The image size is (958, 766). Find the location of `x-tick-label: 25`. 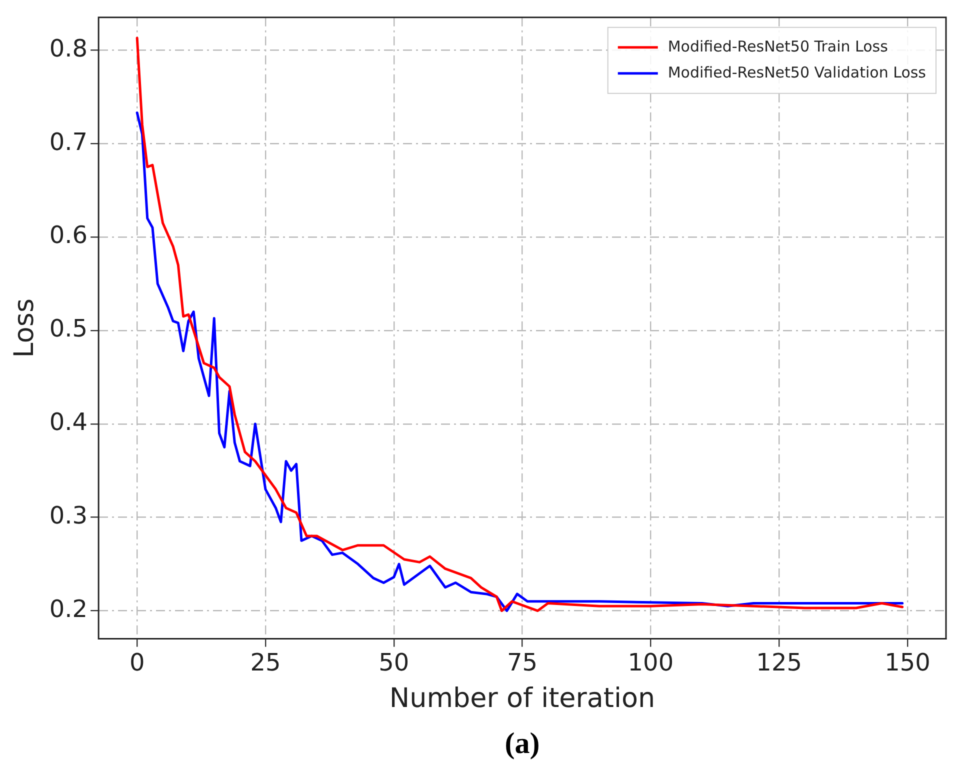

x-tick-label: 25 is located at coordinates (265, 662).